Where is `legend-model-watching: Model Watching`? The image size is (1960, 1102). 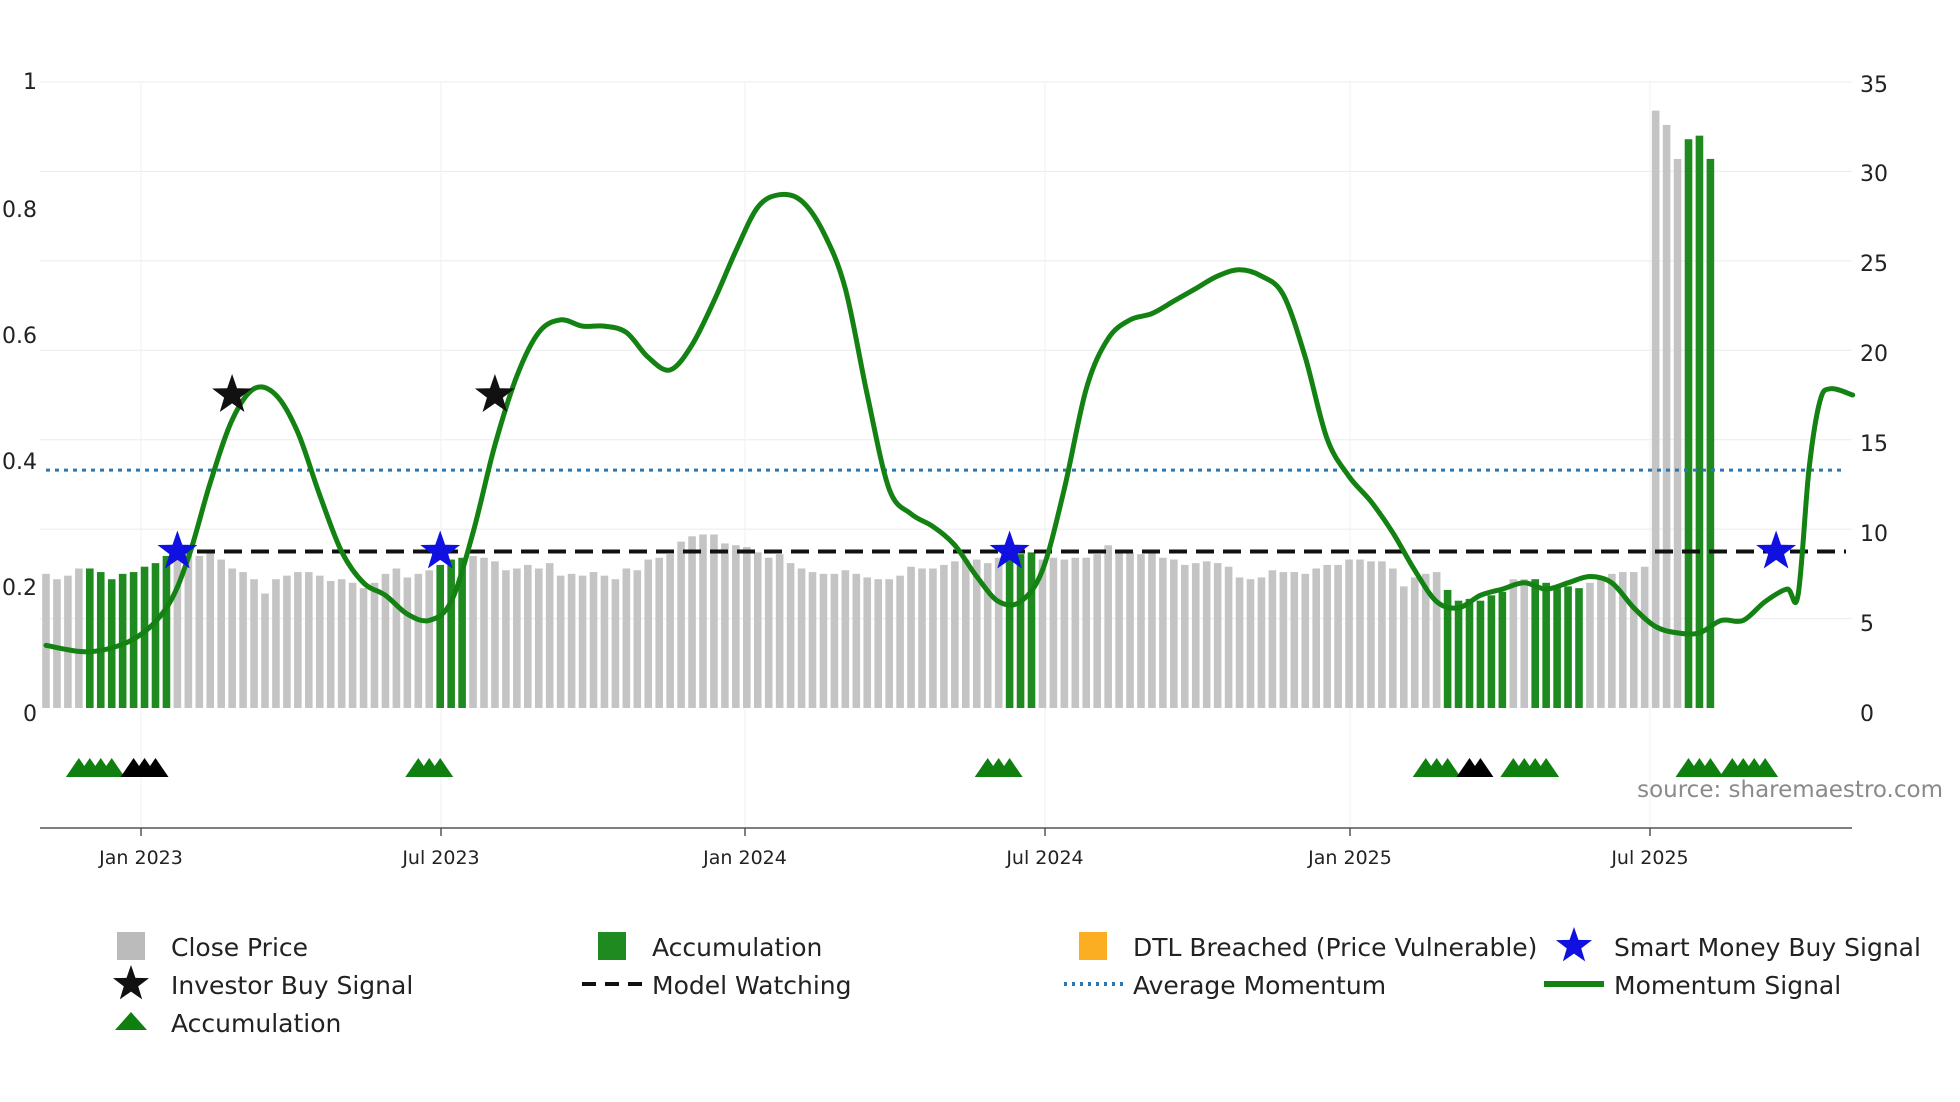
legend-model-watching: Model Watching is located at coordinates (752, 985).